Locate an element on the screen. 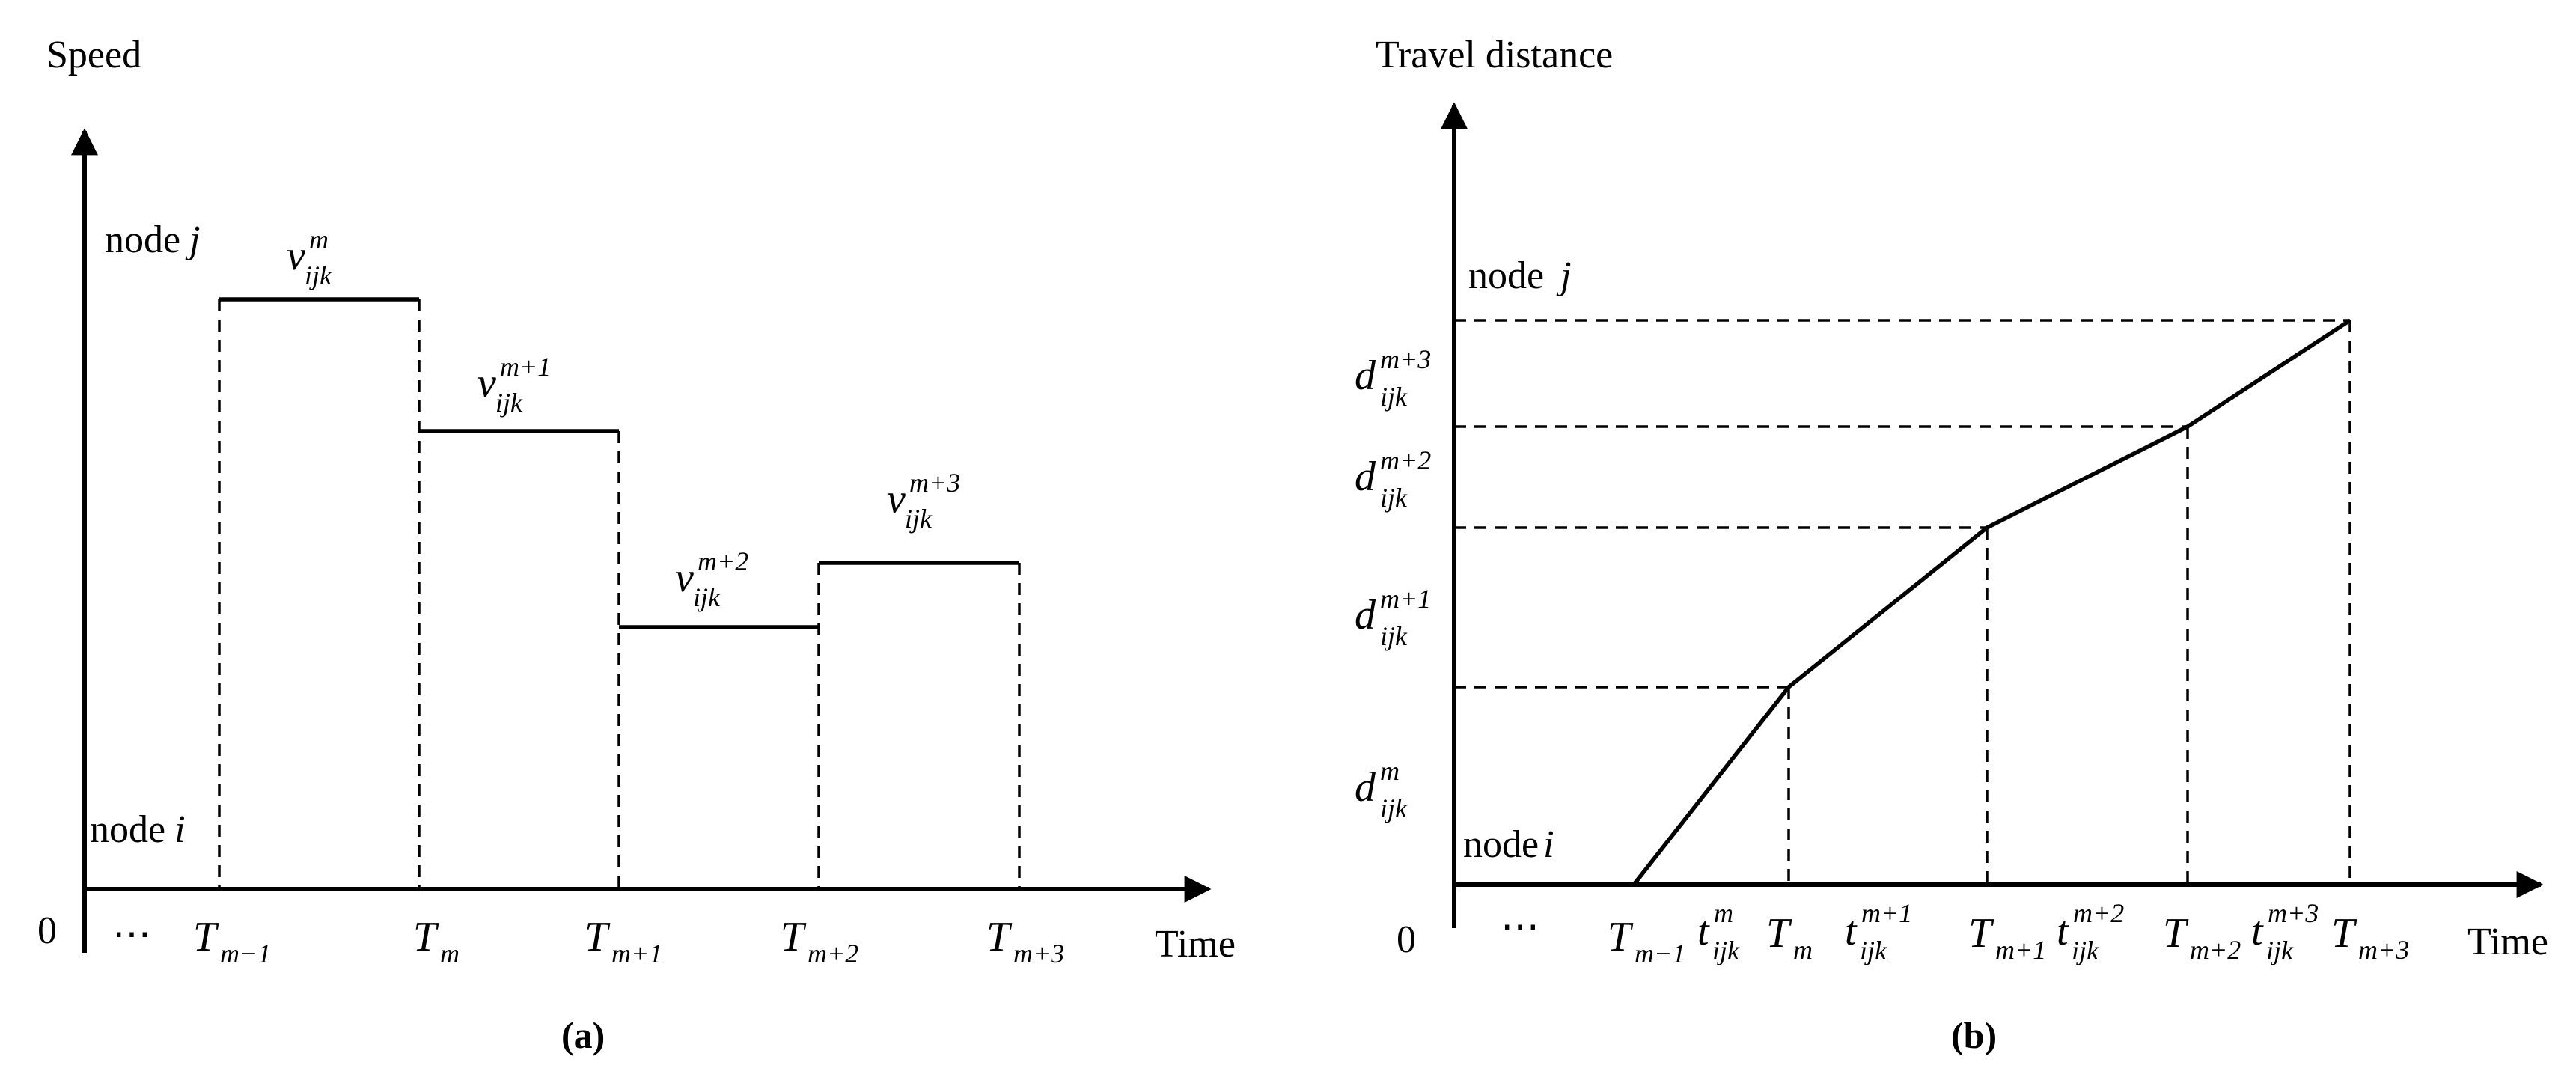  a-tick-label-tm: T m is located at coordinates (436, 941).